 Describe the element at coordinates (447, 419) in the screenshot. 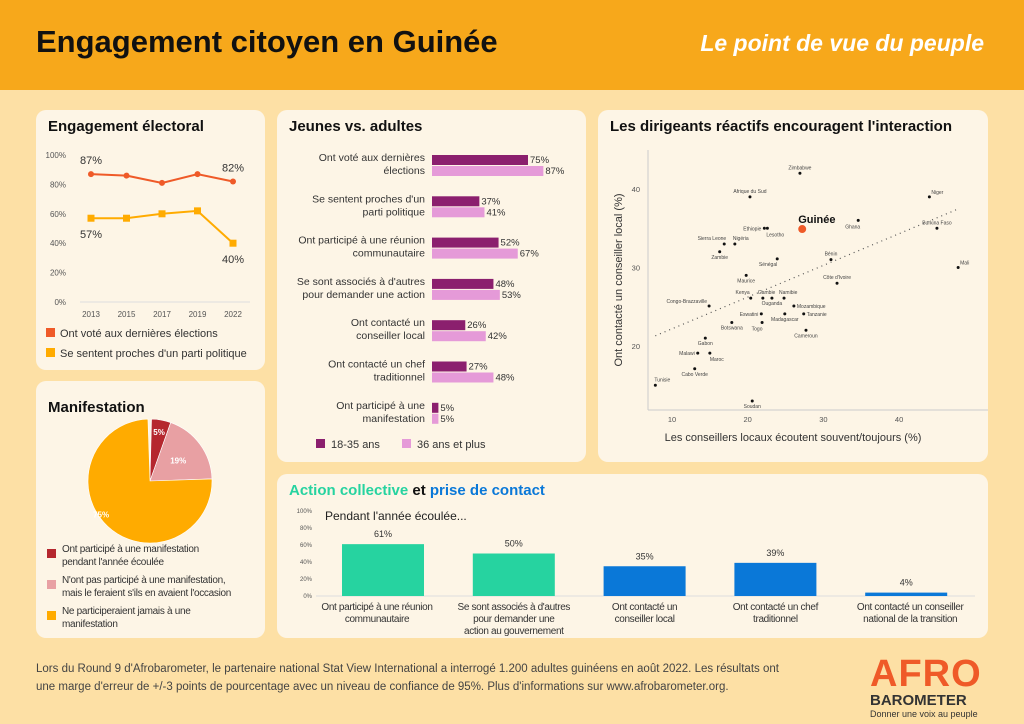

I see `bar-value-label: 5%` at that location.